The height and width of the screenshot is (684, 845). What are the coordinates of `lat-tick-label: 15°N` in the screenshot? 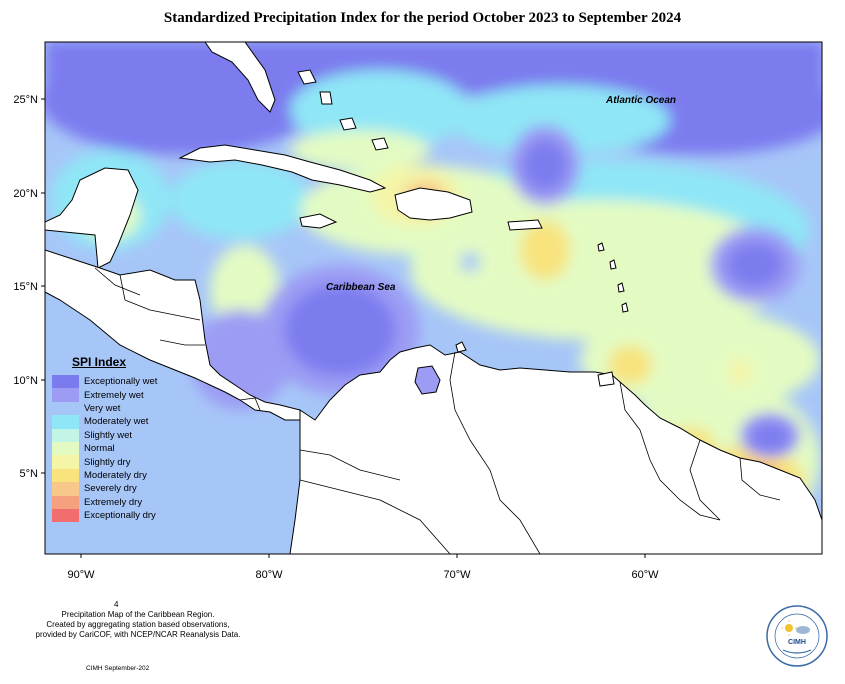 It's located at (25, 287).